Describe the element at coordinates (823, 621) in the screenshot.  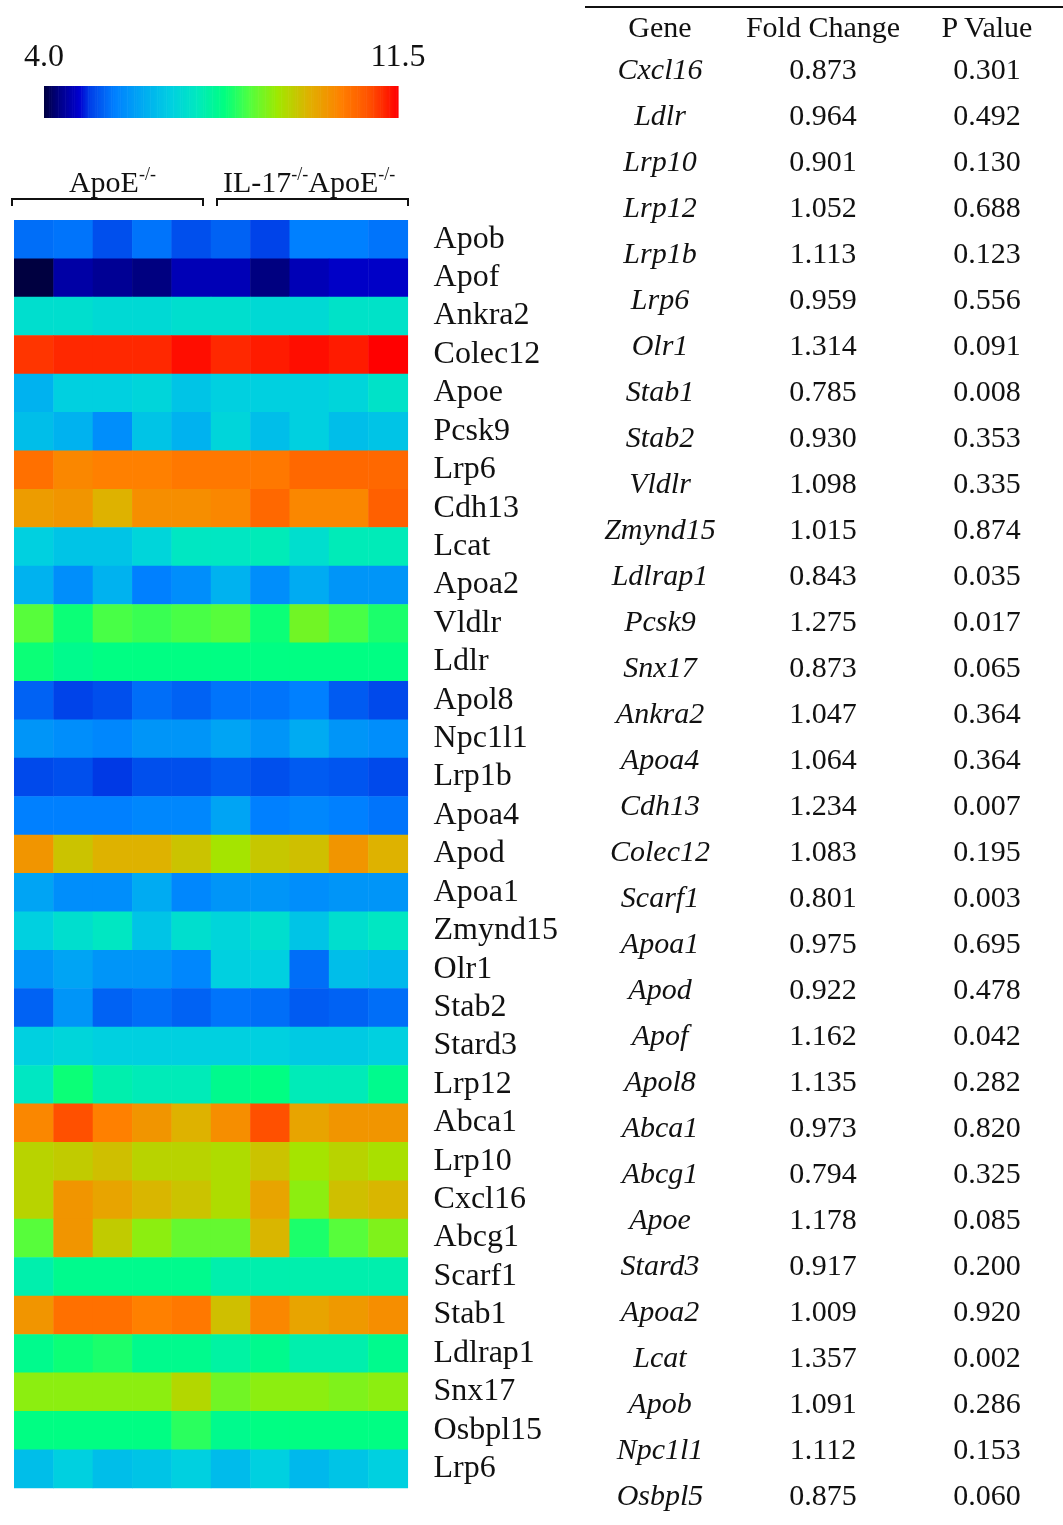
I see `data-label: 1.275` at that location.